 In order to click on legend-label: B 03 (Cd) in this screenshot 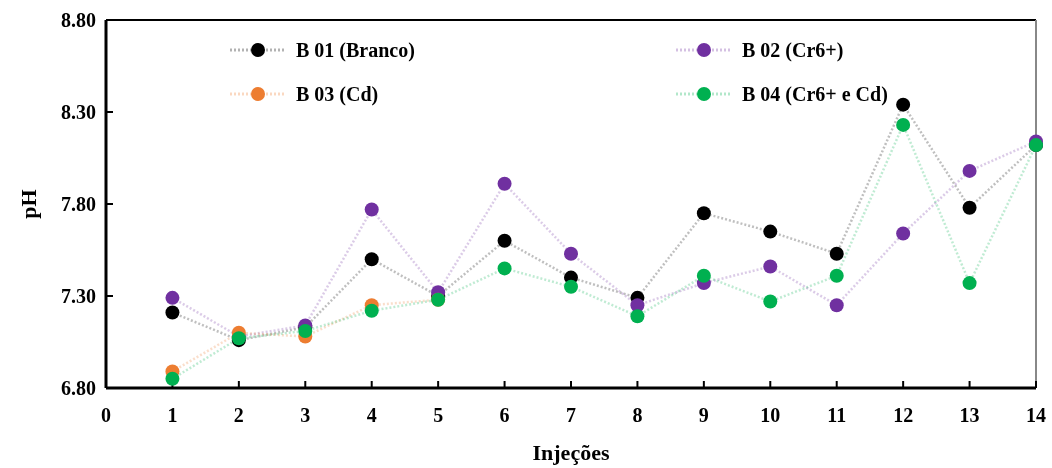, I will do `click(337, 94)`.